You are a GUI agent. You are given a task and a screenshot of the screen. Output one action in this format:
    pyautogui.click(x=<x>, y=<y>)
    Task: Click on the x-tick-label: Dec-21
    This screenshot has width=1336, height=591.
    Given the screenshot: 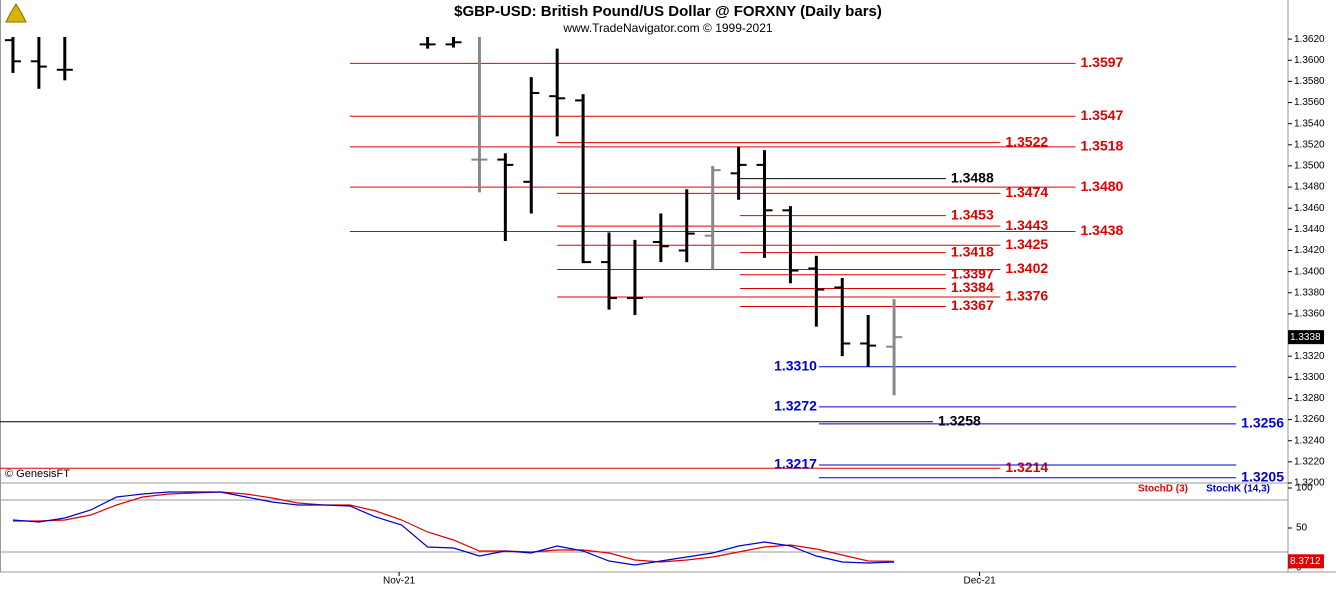 What is the action you would take?
    pyautogui.click(x=979, y=581)
    